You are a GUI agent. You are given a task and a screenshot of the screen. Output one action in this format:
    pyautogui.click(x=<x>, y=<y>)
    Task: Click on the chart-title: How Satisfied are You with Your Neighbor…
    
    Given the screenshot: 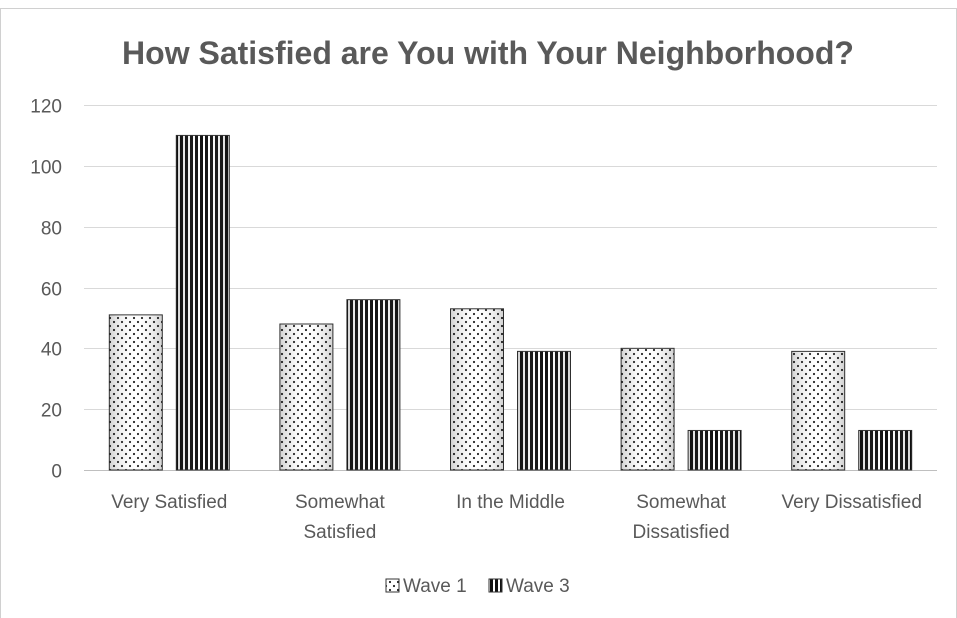 What is the action you would take?
    pyautogui.click(x=488, y=53)
    